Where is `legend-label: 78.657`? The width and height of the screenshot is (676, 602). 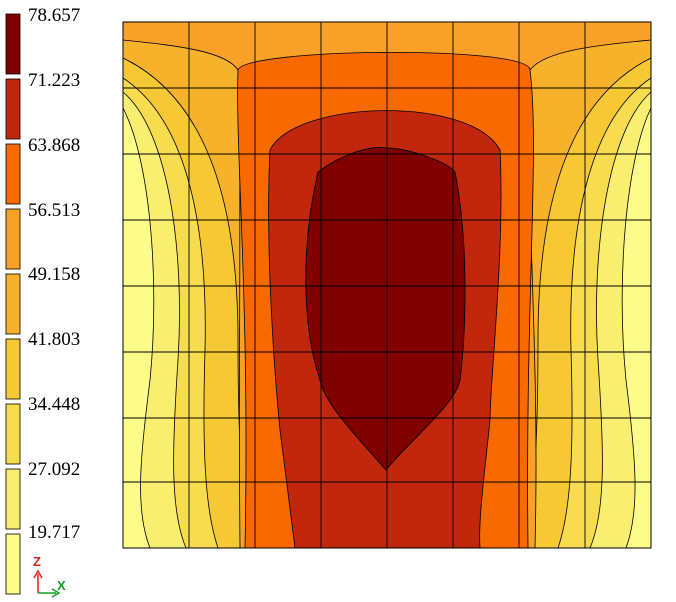 legend-label: 78.657 is located at coordinates (54, 15).